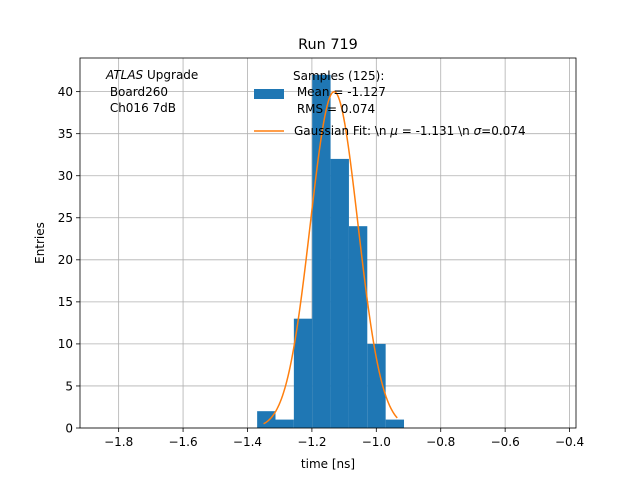 This screenshot has width=640, height=480. Describe the element at coordinates (65, 134) in the screenshot. I see `y-tick-label: 35` at that location.